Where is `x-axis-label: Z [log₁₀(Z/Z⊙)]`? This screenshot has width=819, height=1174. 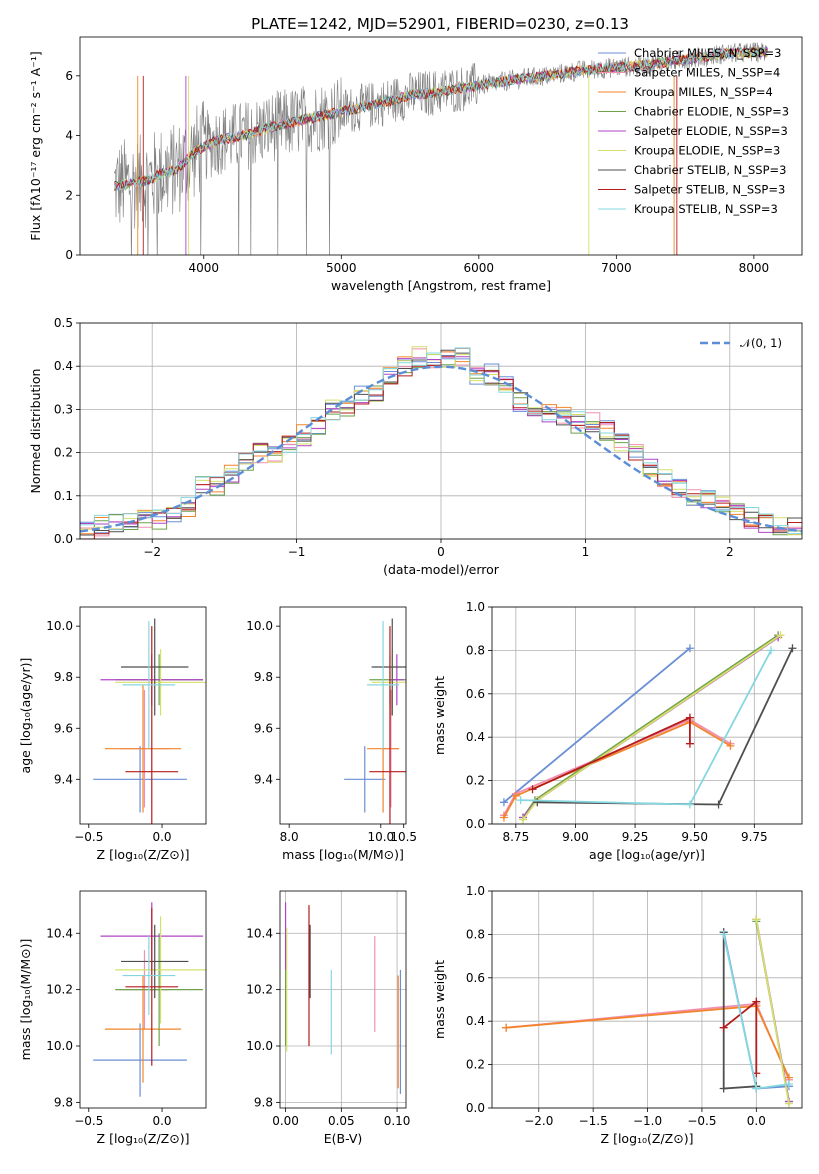
x-axis-label: Z [log₁₀(Z/Z⊙)] is located at coordinates (143, 854).